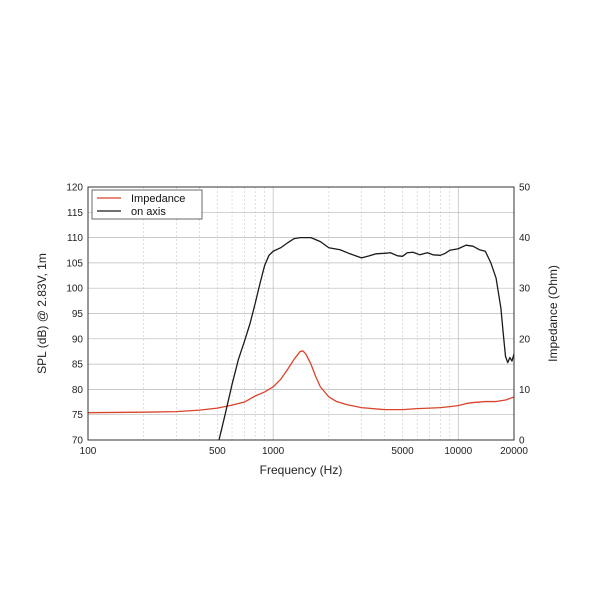 This screenshot has height=600, width=600. What do you see at coordinates (525, 390) in the screenshot?
I see `y-right-tick-label: 10` at bounding box center [525, 390].